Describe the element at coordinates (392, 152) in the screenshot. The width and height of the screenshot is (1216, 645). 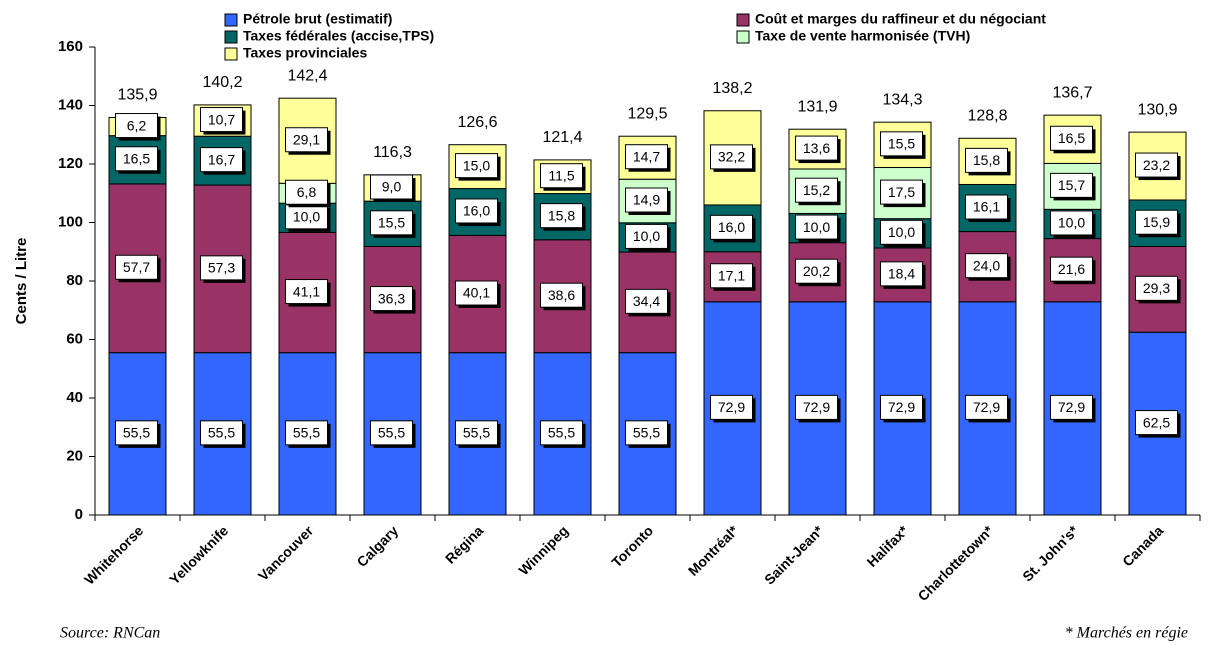
I see `total-label: 116,3` at that location.